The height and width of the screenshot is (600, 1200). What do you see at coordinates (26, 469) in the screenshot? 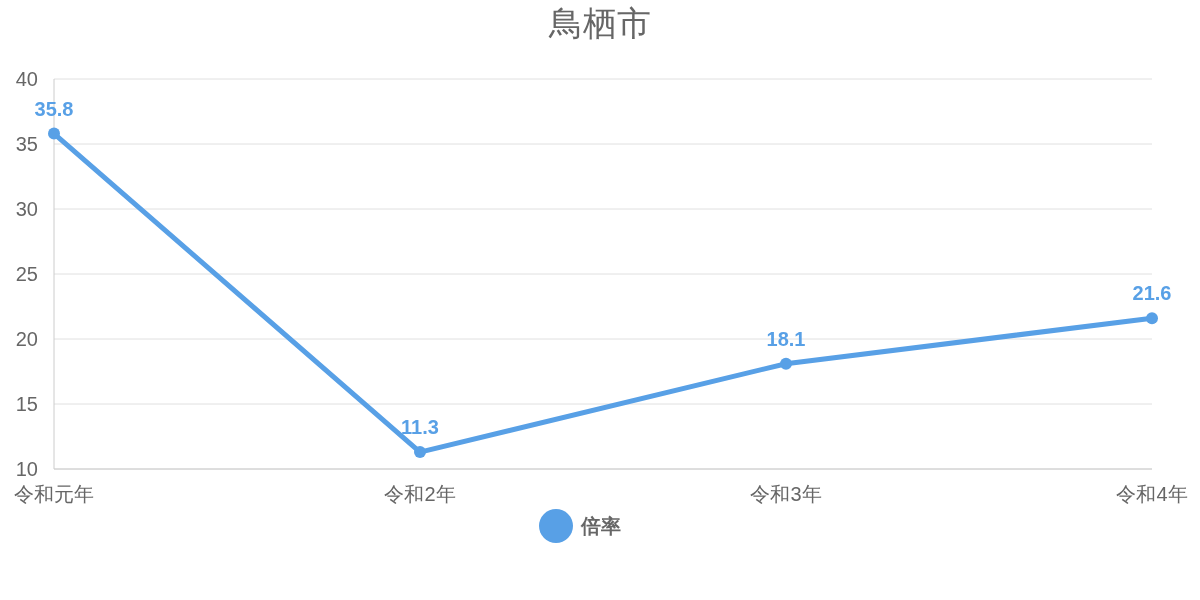
I see `y-tick-label: 10` at bounding box center [26, 469].